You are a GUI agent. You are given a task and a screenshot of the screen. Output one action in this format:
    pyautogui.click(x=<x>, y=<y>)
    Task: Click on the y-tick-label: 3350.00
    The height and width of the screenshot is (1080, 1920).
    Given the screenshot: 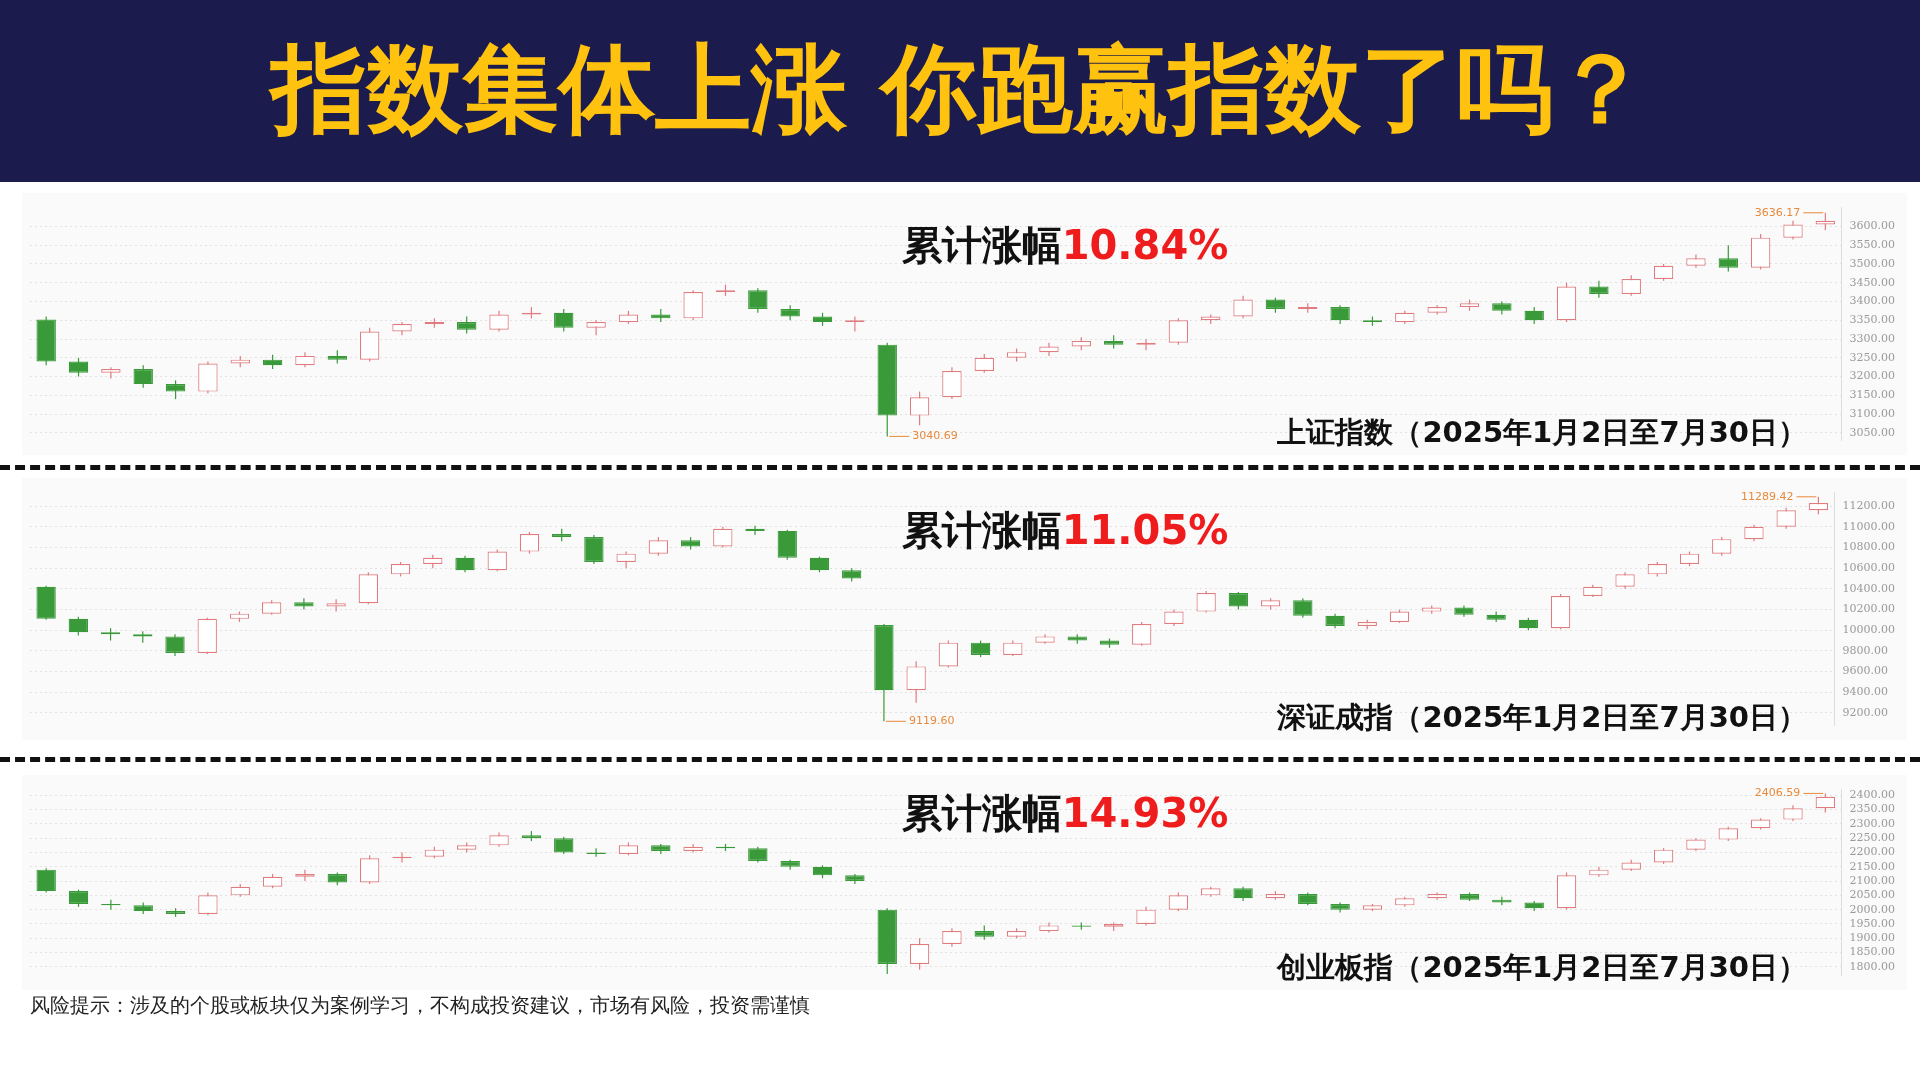 What is the action you would take?
    pyautogui.click(x=1872, y=320)
    